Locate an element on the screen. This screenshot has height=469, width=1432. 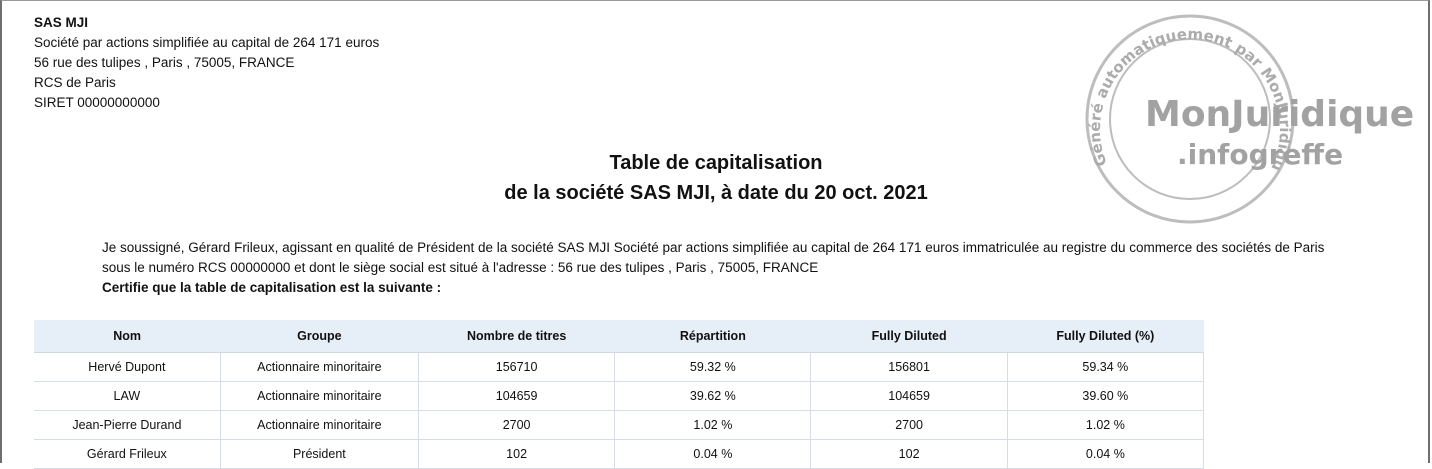
header-nombre-titres: Nombre de titres is located at coordinates (516, 336).